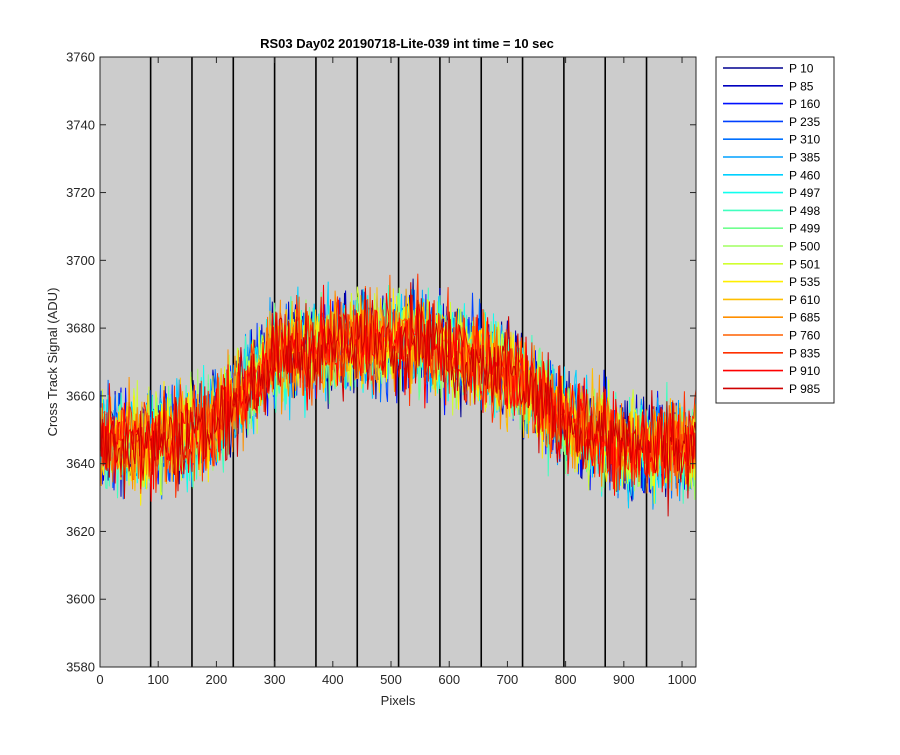 The image size is (900, 755). I want to click on y-tick-label: 3660, so click(80, 395).